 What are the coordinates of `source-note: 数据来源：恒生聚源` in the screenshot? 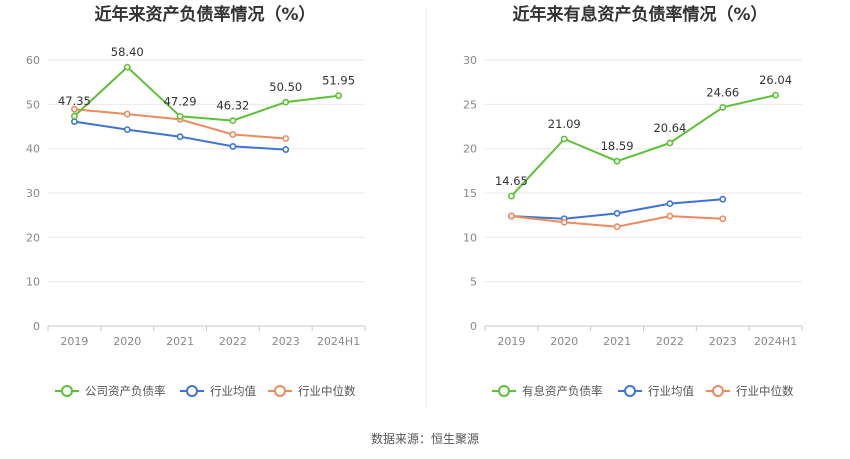 It's located at (425, 438).